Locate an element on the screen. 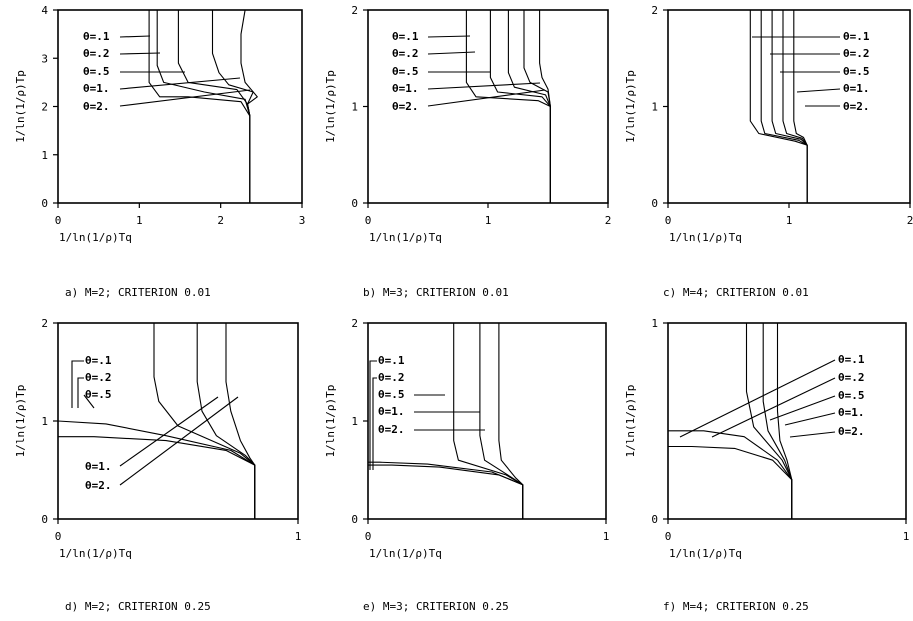  panel-caption: c) M=4; CRITERION 0.01 is located at coordinates (736, 292).